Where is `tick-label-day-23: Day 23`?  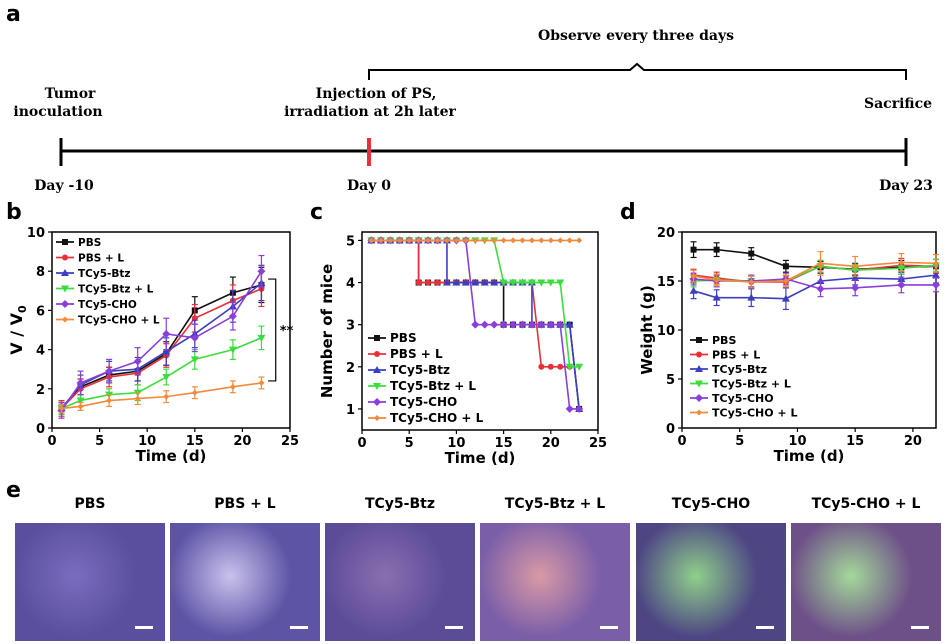
tick-label-day-23: Day 23 is located at coordinates (906, 186).